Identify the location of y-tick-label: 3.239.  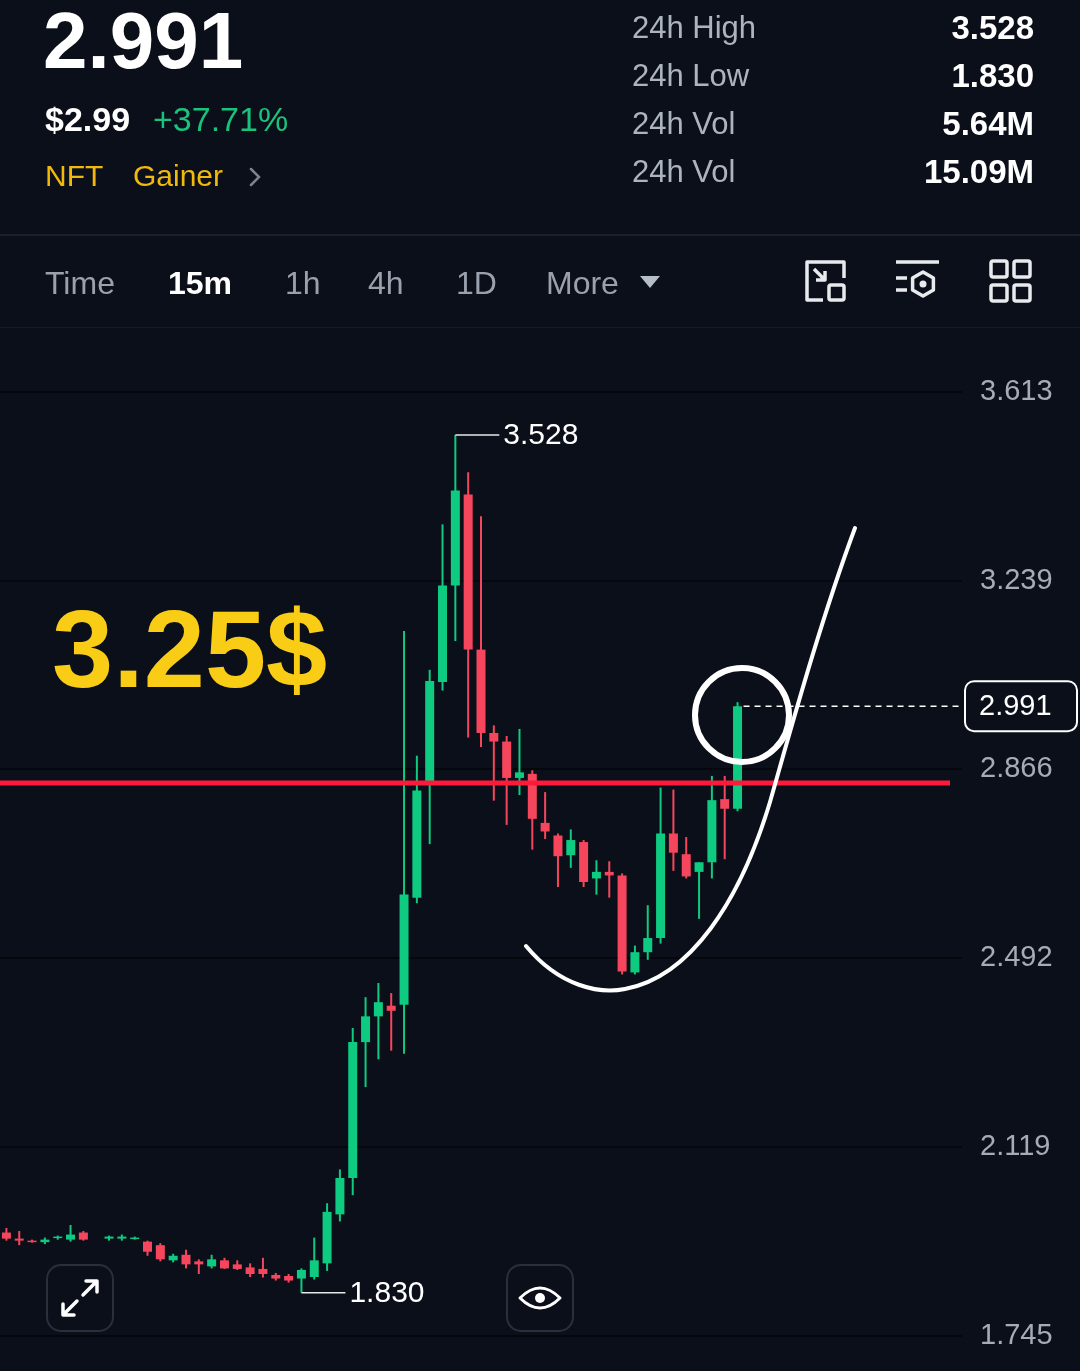
(1016, 578).